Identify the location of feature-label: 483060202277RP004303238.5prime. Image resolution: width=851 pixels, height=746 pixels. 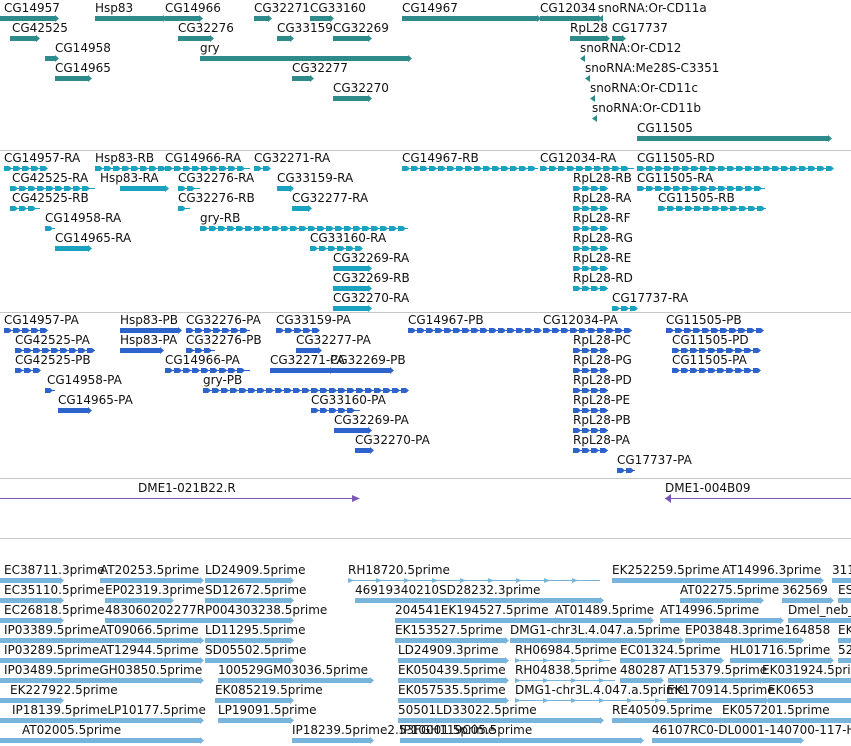
(216, 610).